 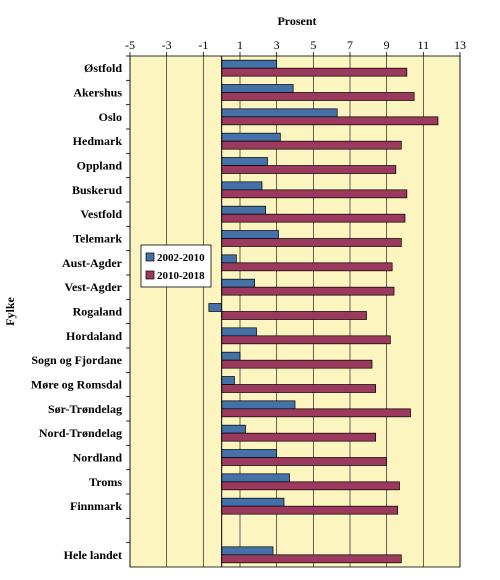 I want to click on bar-Vest-Agder-2010-2018, so click(x=308, y=291).